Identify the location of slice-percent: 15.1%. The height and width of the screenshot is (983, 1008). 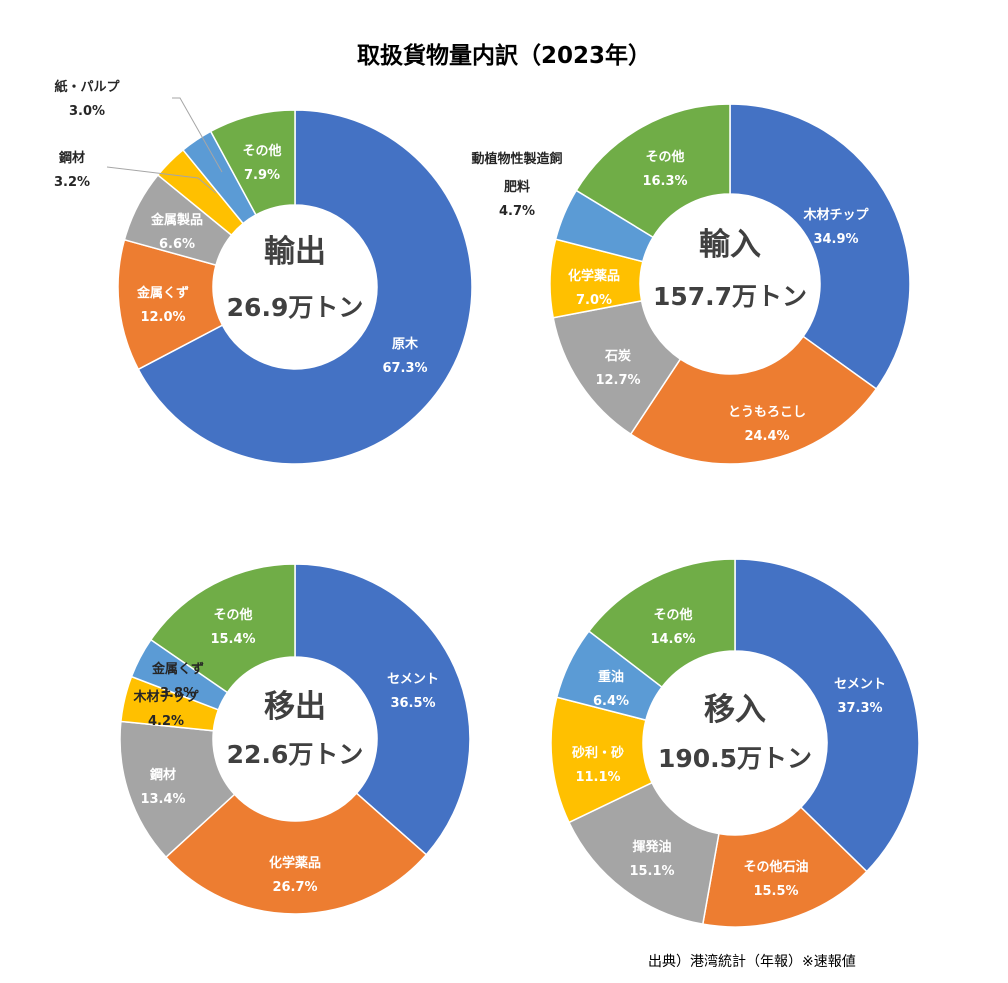
(651, 871).